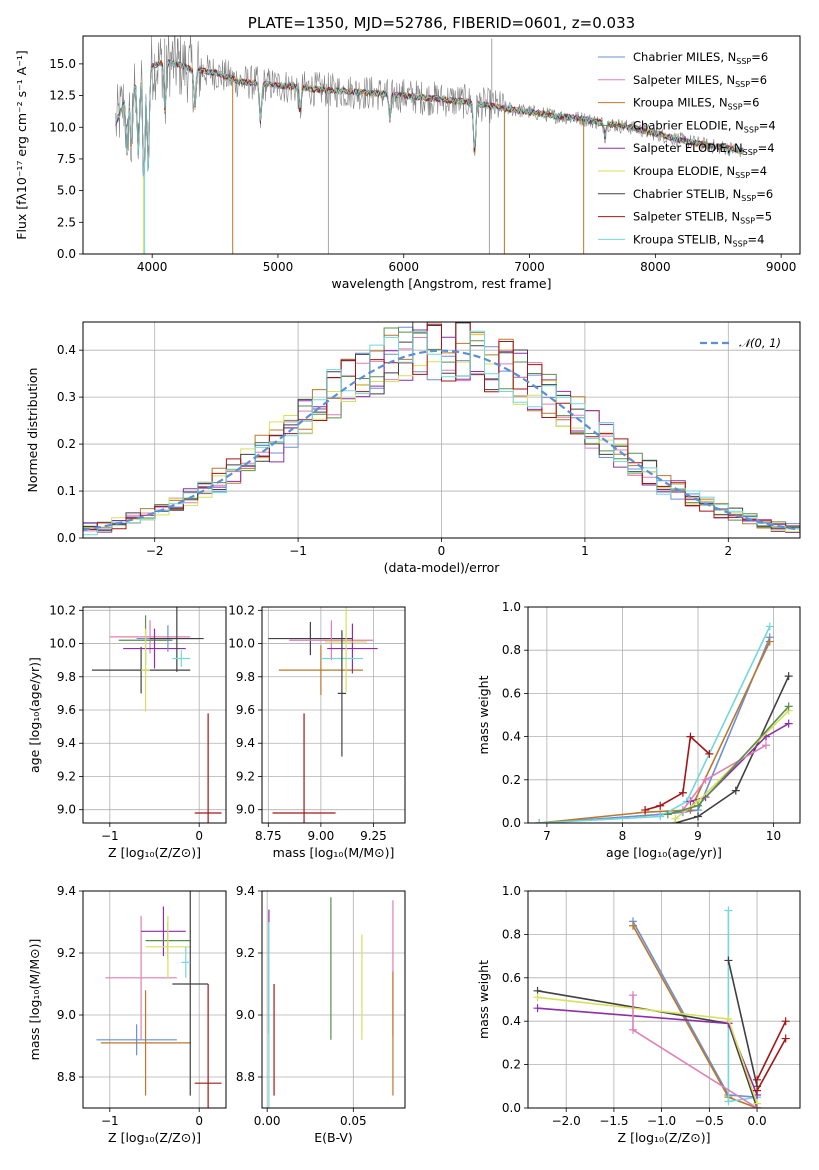  I want to click on x-tick-label: 0.0, so click(757, 1121).